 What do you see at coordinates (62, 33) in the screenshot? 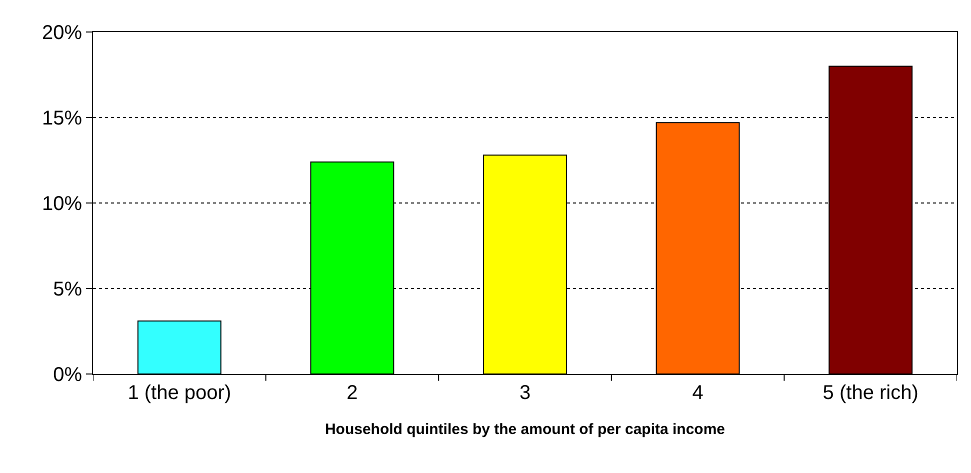
I see `y-tick-label: 20%` at bounding box center [62, 33].